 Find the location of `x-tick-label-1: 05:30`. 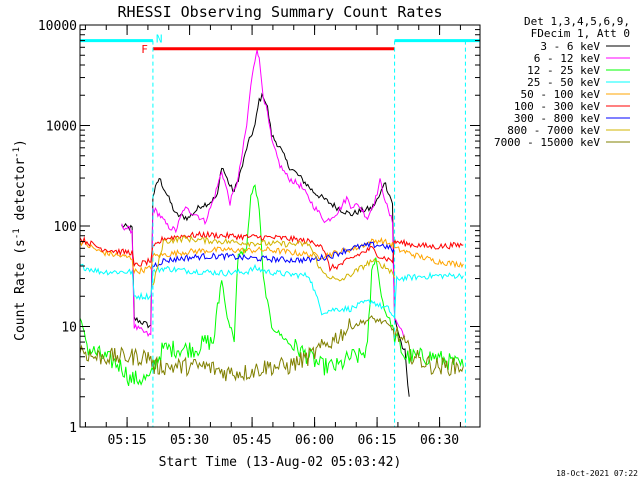

x-tick-label-1: 05:30 is located at coordinates (189, 440).